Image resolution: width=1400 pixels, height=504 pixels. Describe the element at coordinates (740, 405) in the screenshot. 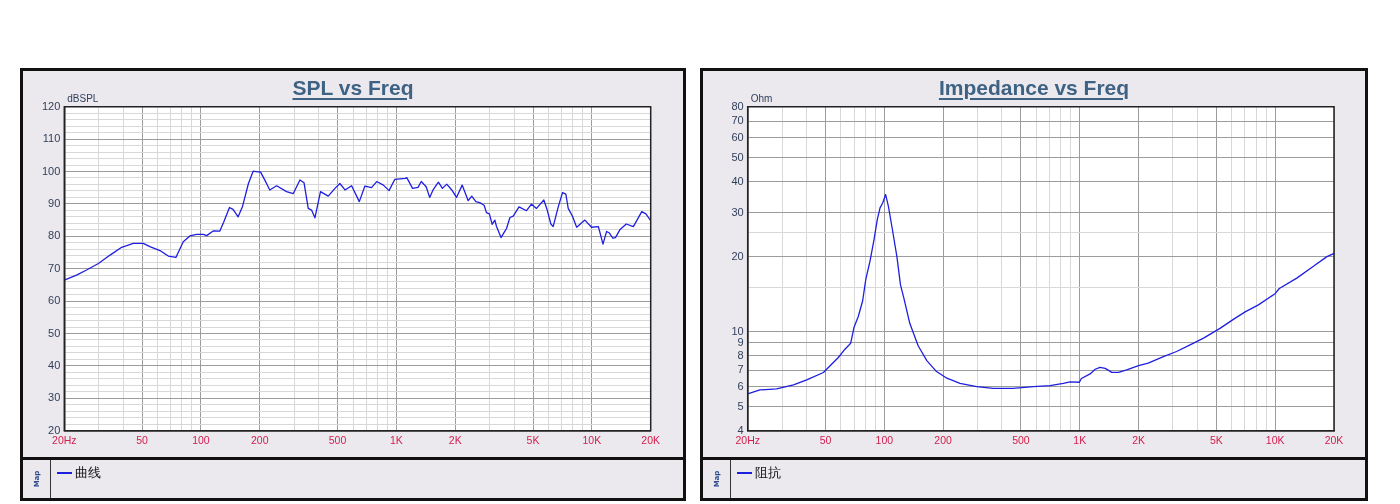

I see `y-tick-label: 5` at that location.